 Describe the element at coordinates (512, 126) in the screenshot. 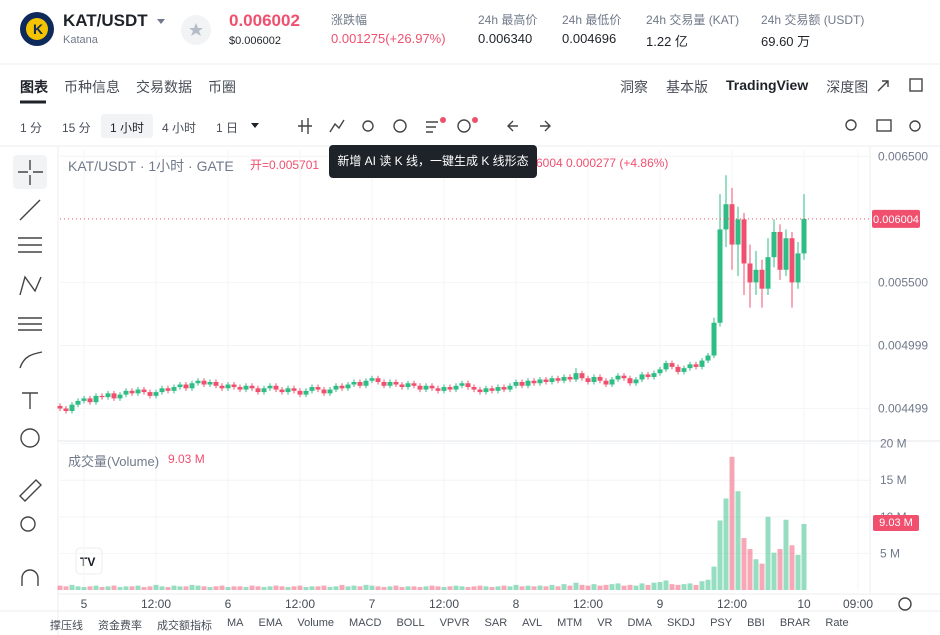

I see `undo-icon` at that location.